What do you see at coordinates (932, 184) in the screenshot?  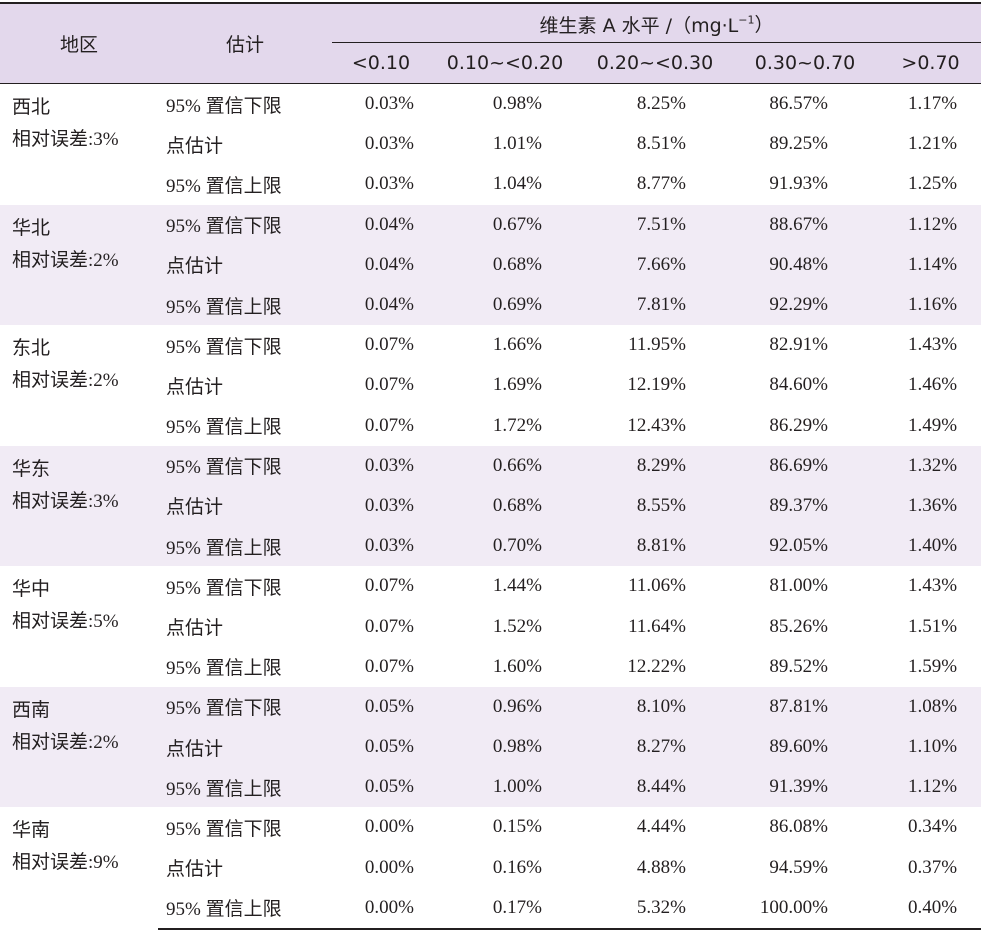 I see `value-cell: 1.25%` at bounding box center [932, 184].